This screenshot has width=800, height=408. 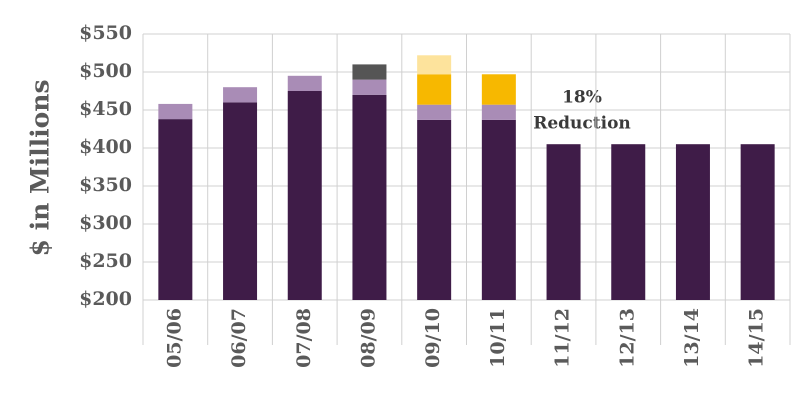 I want to click on y-tick-label: $500, so click(x=105, y=71).